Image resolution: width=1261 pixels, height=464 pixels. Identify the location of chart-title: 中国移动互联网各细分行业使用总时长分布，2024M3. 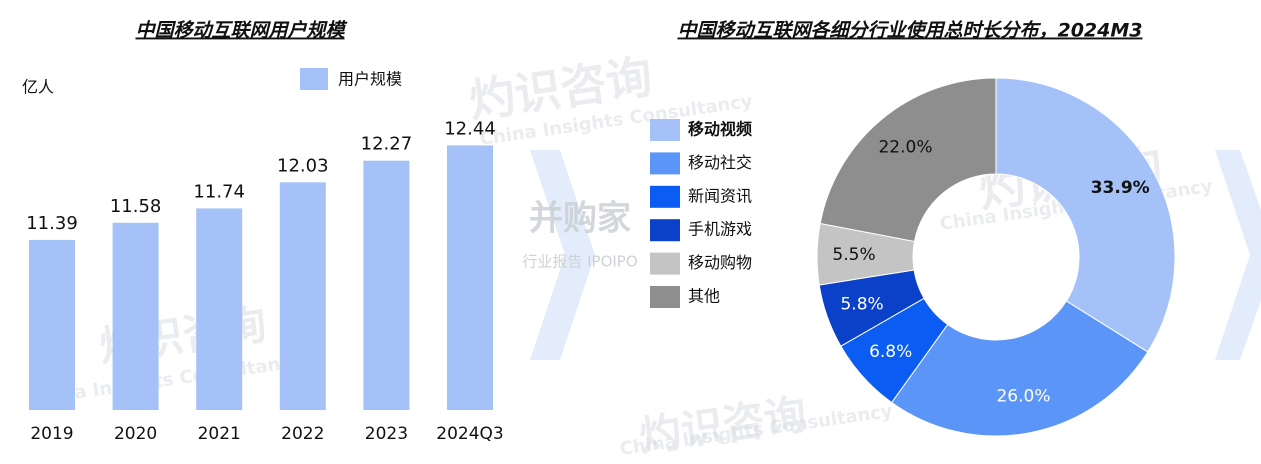
(909, 31).